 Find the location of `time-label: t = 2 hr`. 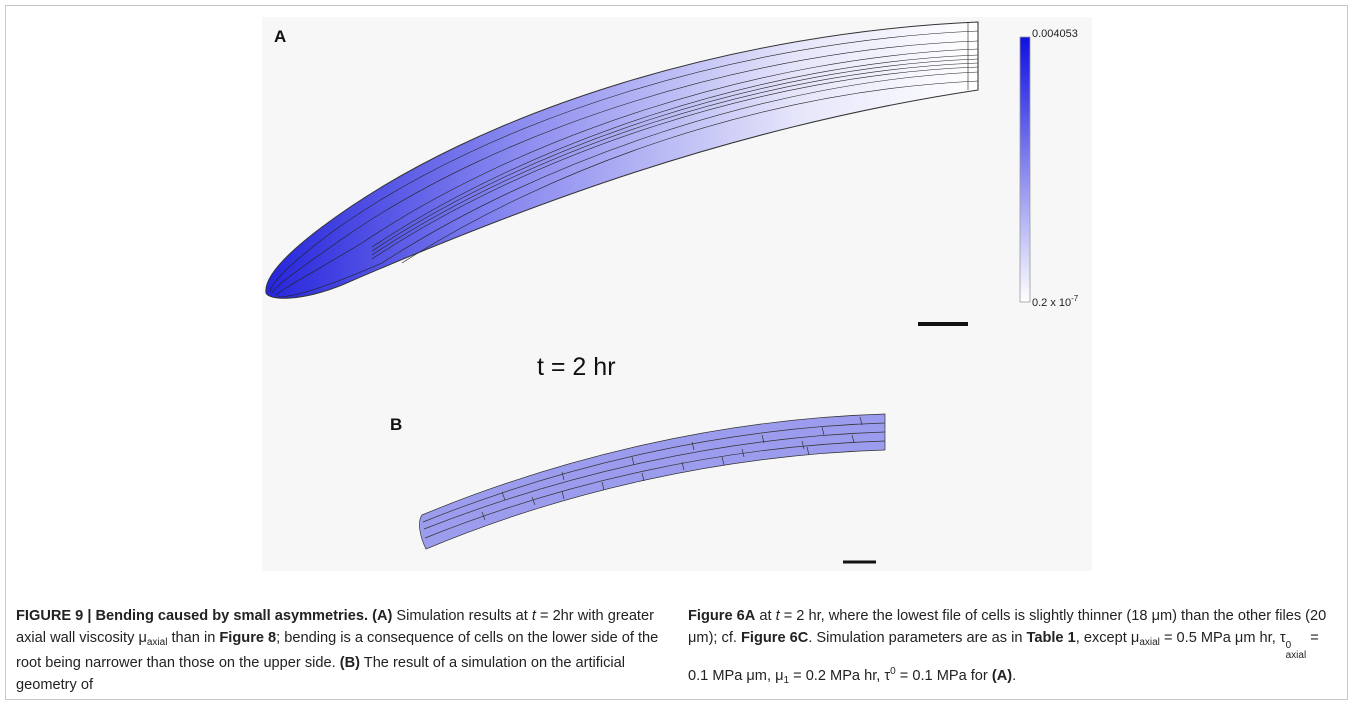

time-label: t = 2 hr is located at coordinates (576, 367).